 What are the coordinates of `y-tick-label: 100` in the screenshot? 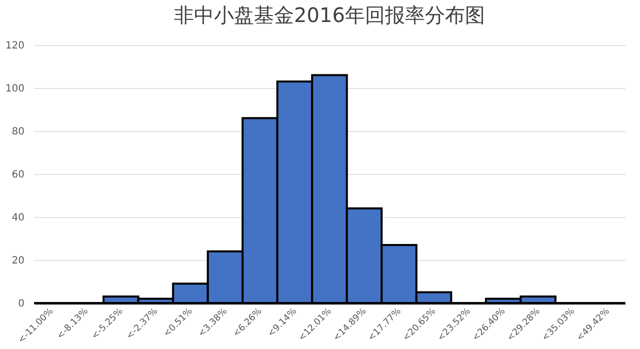 It's located at (14, 89).